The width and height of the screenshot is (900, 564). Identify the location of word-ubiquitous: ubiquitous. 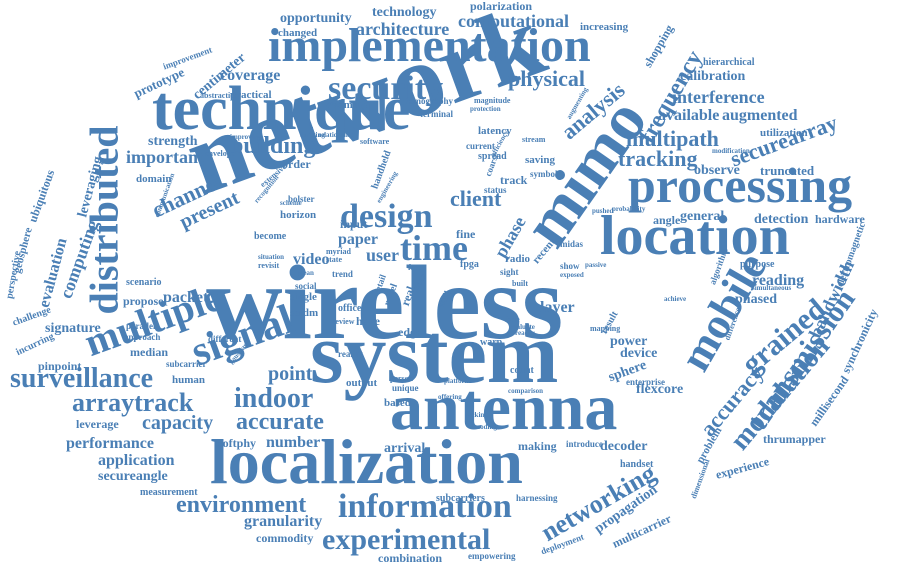
(41, 196).